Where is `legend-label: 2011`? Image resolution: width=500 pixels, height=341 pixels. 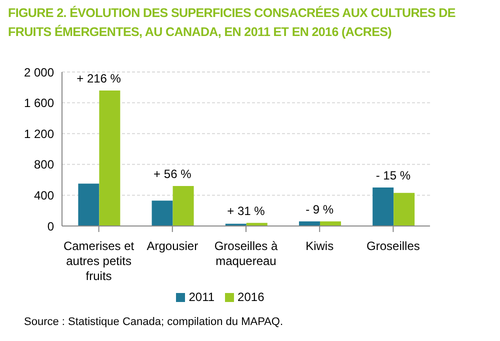 legend-label: 2011 is located at coordinates (201, 297).